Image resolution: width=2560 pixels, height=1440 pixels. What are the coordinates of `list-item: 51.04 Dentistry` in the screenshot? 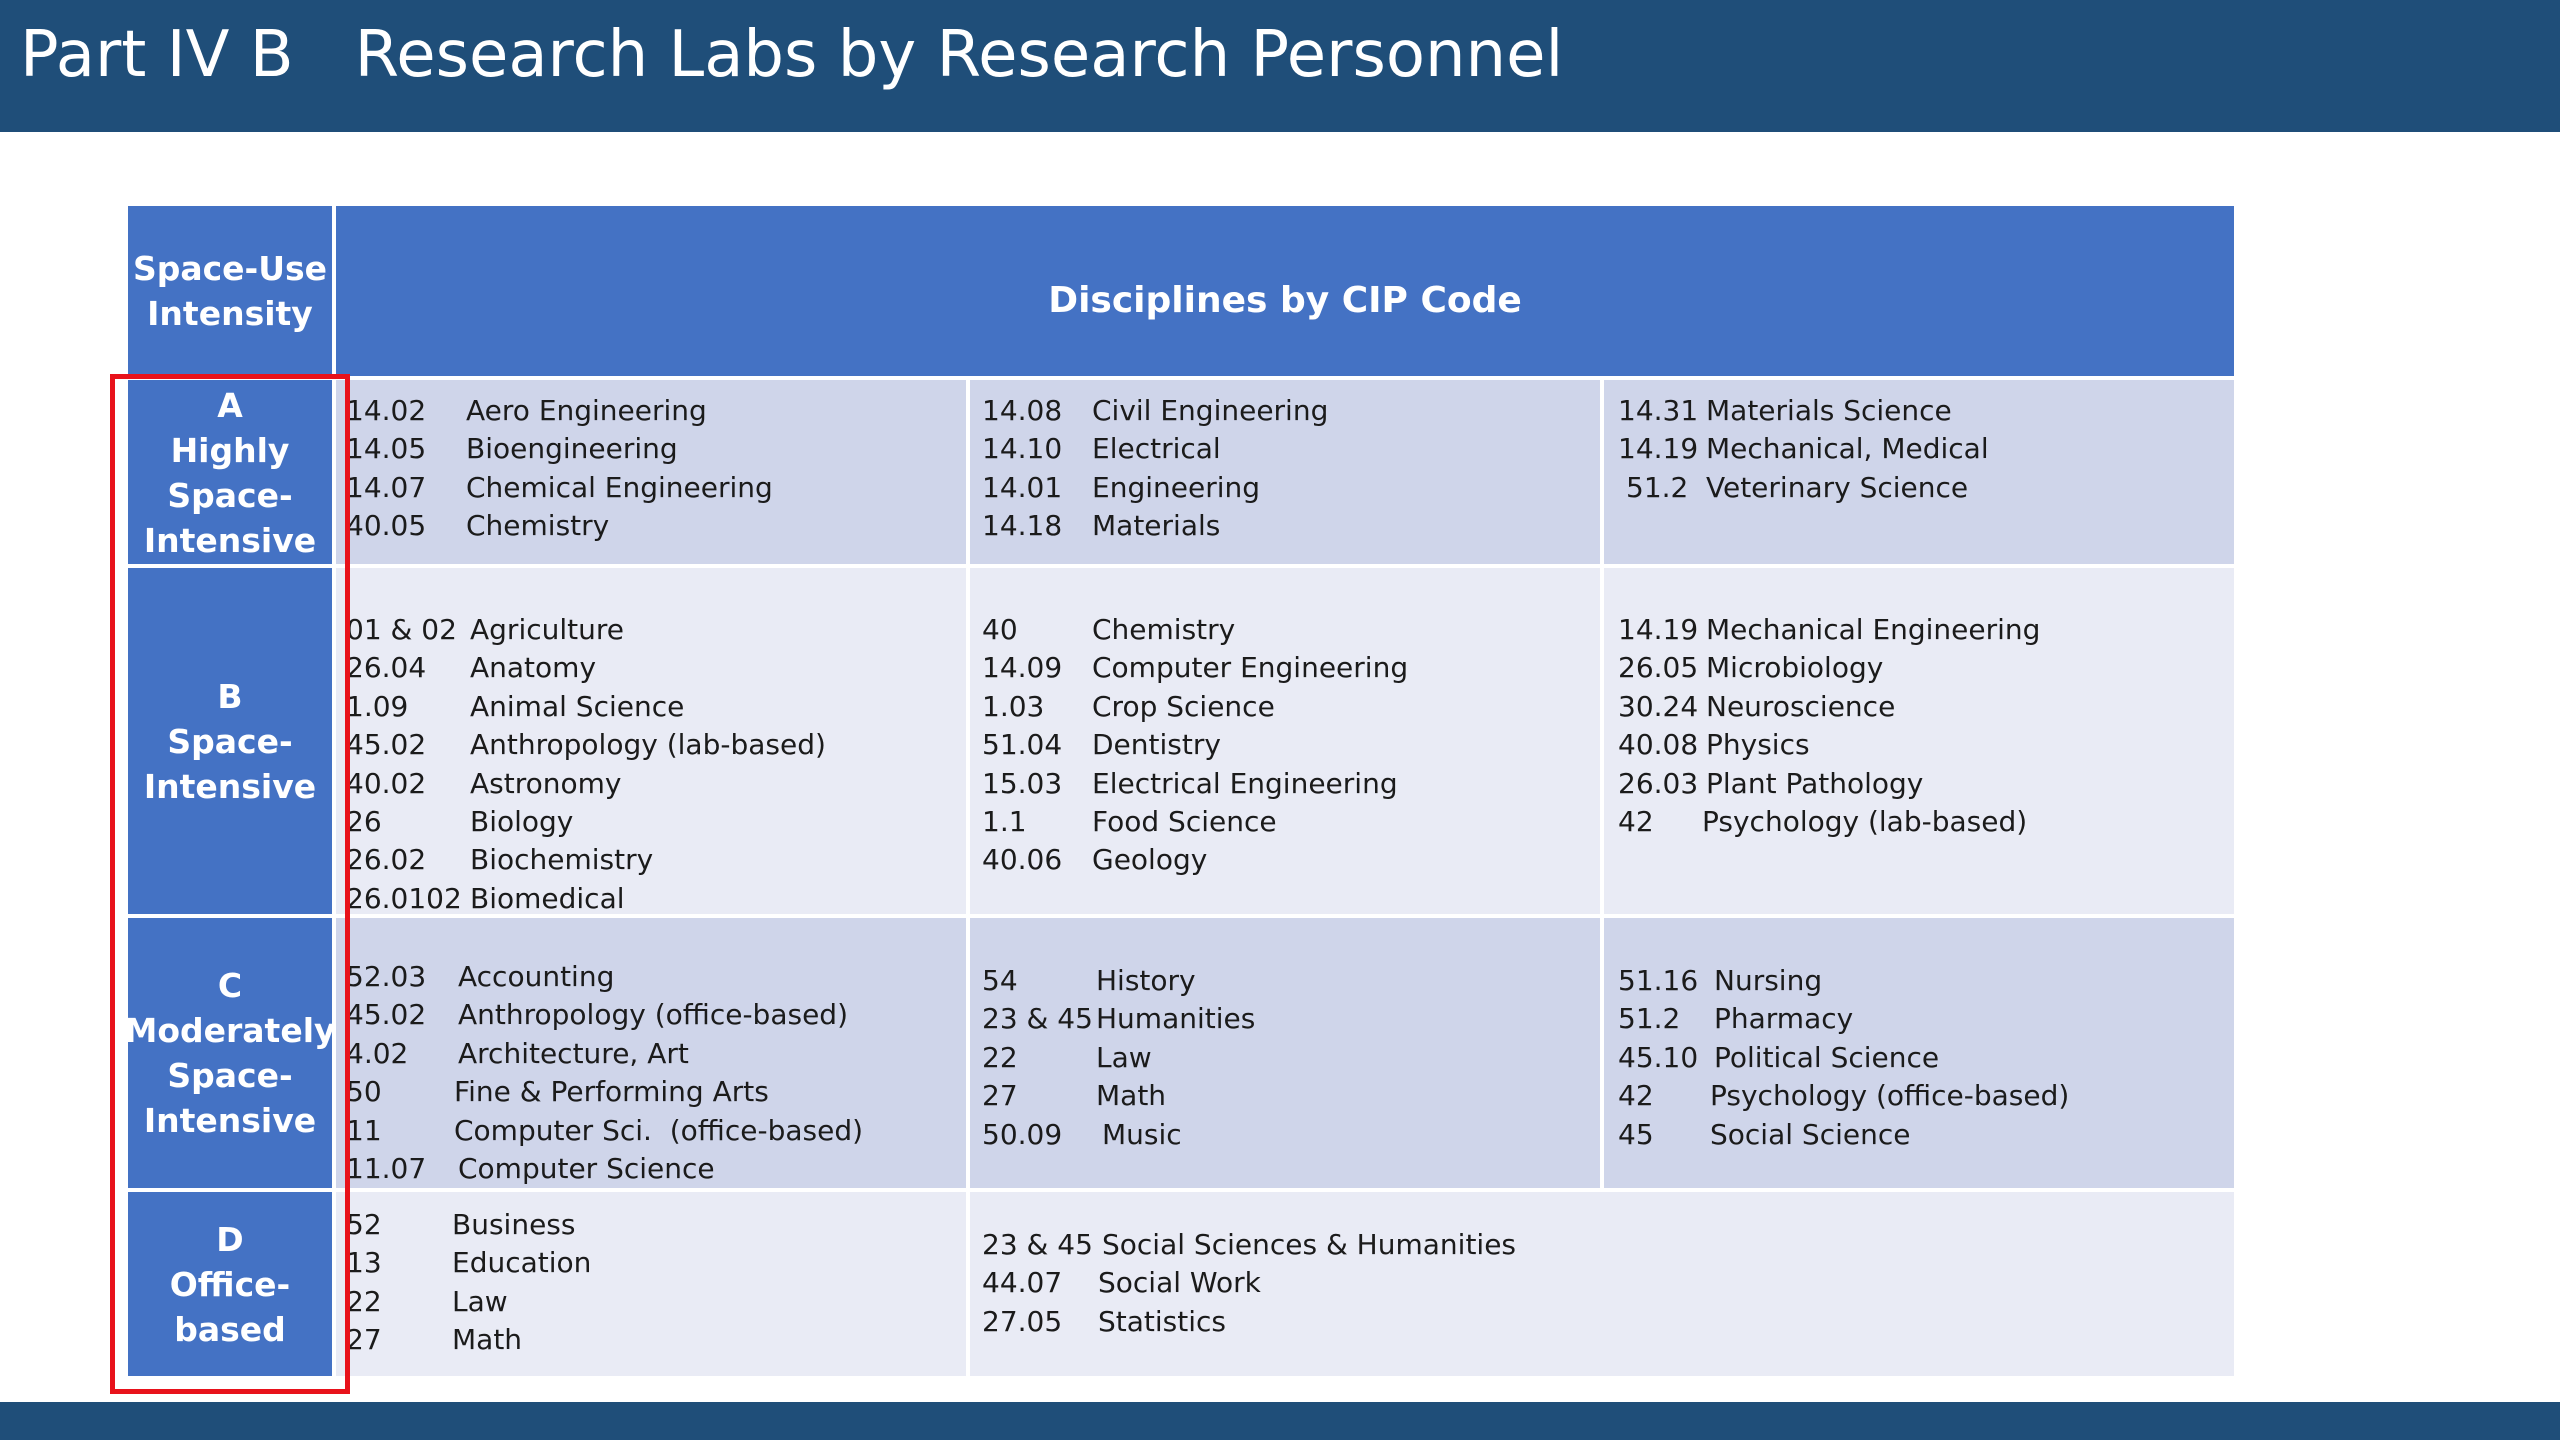 It's located at (1291, 745).